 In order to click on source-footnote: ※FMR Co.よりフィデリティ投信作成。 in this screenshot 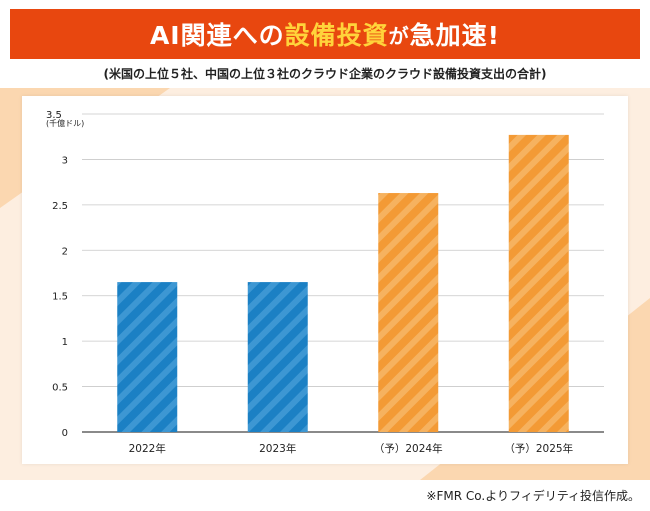, I will do `click(533, 496)`.